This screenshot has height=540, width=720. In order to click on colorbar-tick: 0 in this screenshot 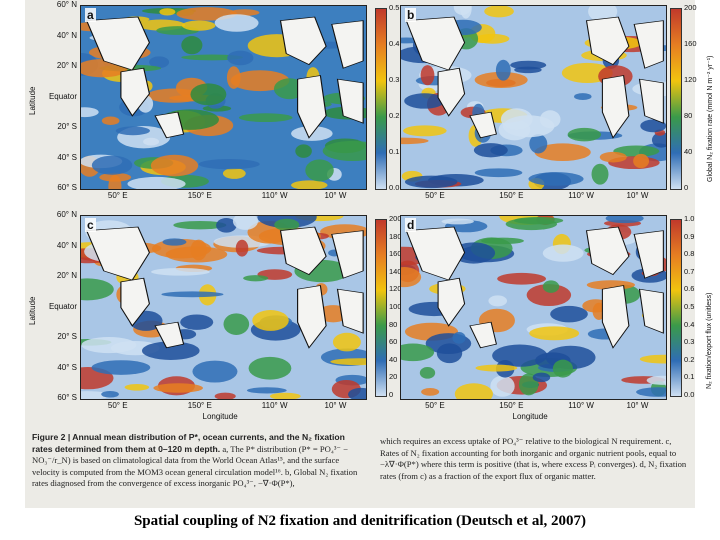, I will do `click(391, 394)`.